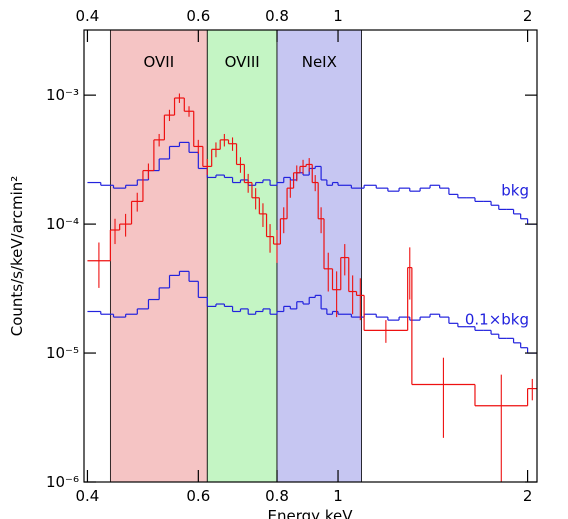 This screenshot has width=568, height=519. I want to click on x-axis-title: Energy keV, so click(311, 513).